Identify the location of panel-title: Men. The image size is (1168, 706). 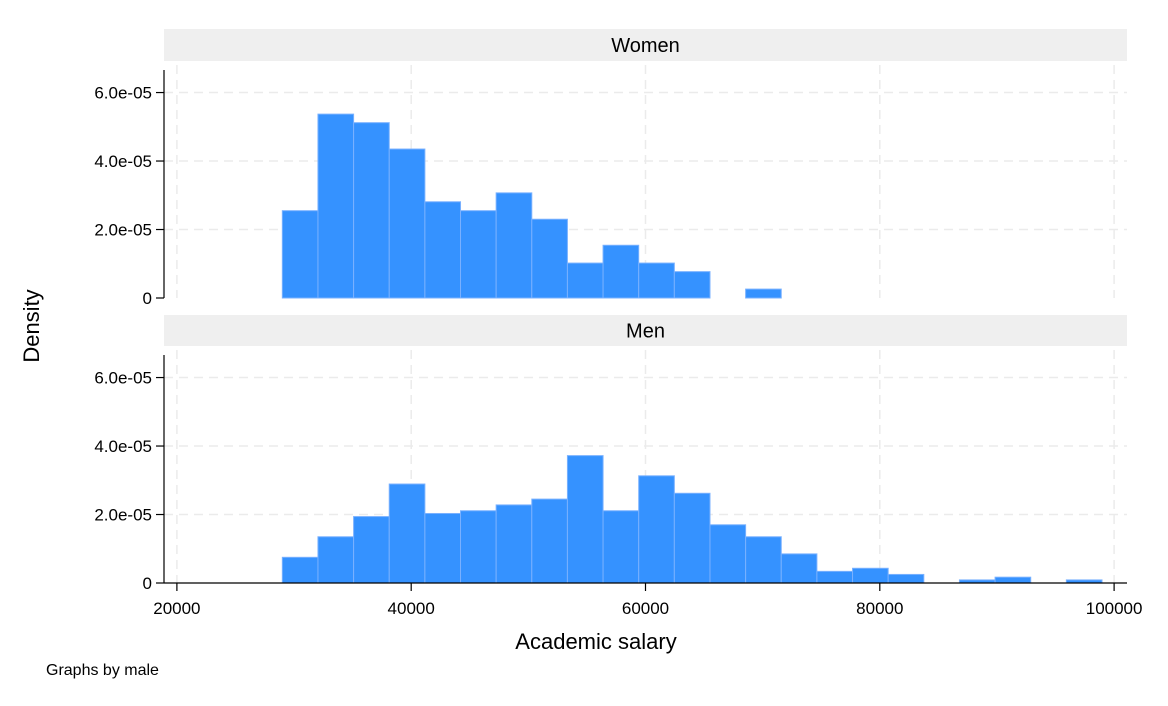
(645, 332).